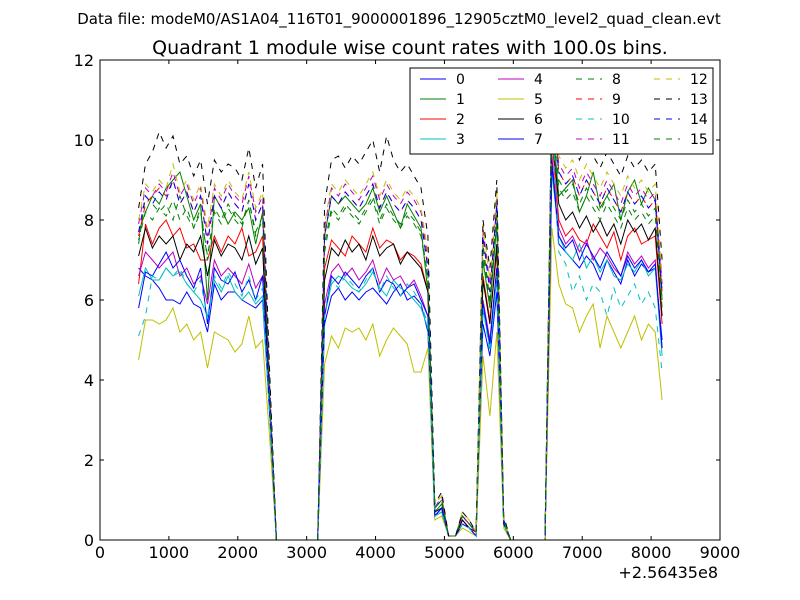  Describe the element at coordinates (84, 60) in the screenshot. I see `y-tick-label: 12` at that location.